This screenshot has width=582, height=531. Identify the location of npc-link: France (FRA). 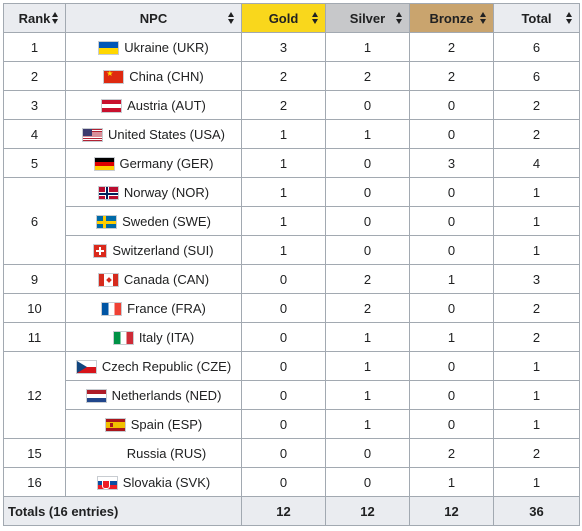
(166, 308).